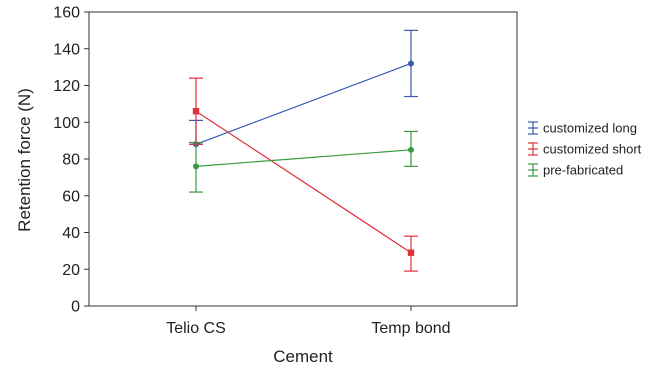  What do you see at coordinates (583, 170) in the screenshot?
I see `legend-label: pre-fabricated` at bounding box center [583, 170].